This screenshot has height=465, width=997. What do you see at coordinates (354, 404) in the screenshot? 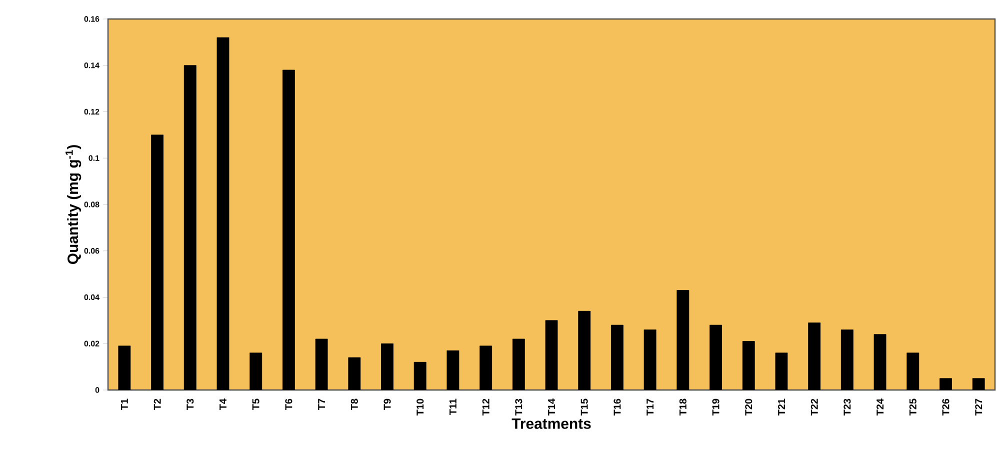
I see `x-tick-label: T8` at bounding box center [354, 404].